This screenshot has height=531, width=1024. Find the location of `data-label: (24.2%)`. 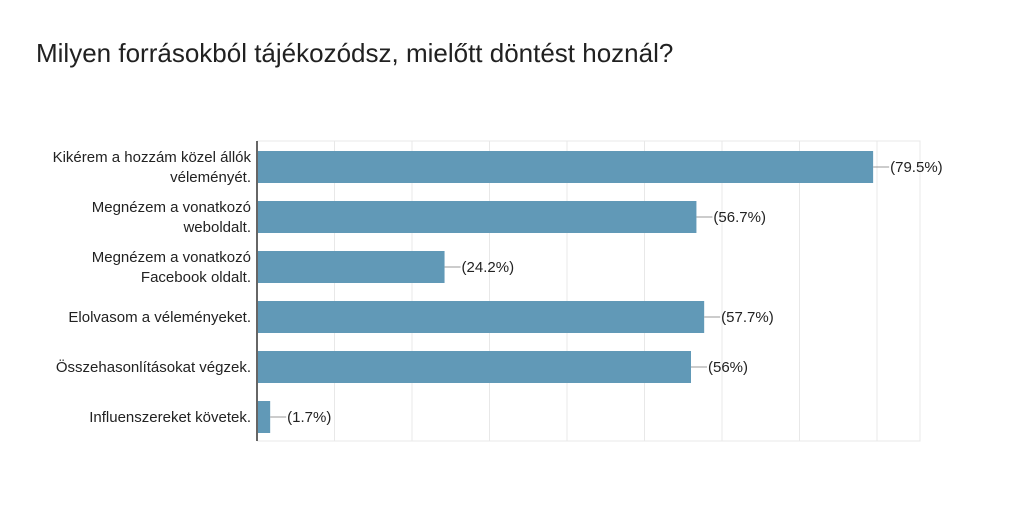

data-label: (24.2%) is located at coordinates (488, 267).